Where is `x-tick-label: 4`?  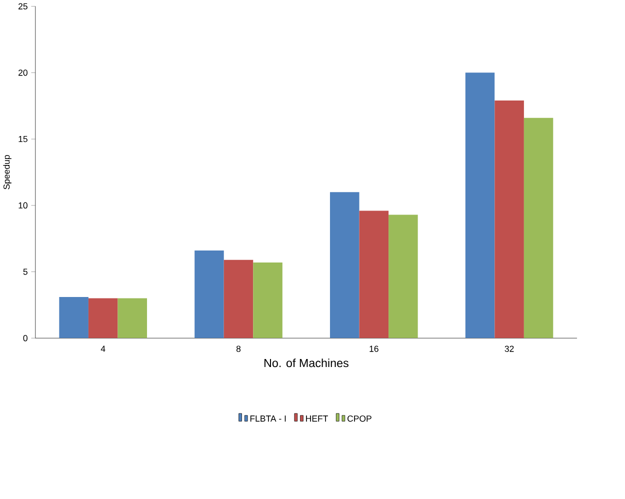 x-tick-label: 4 is located at coordinates (103, 349).